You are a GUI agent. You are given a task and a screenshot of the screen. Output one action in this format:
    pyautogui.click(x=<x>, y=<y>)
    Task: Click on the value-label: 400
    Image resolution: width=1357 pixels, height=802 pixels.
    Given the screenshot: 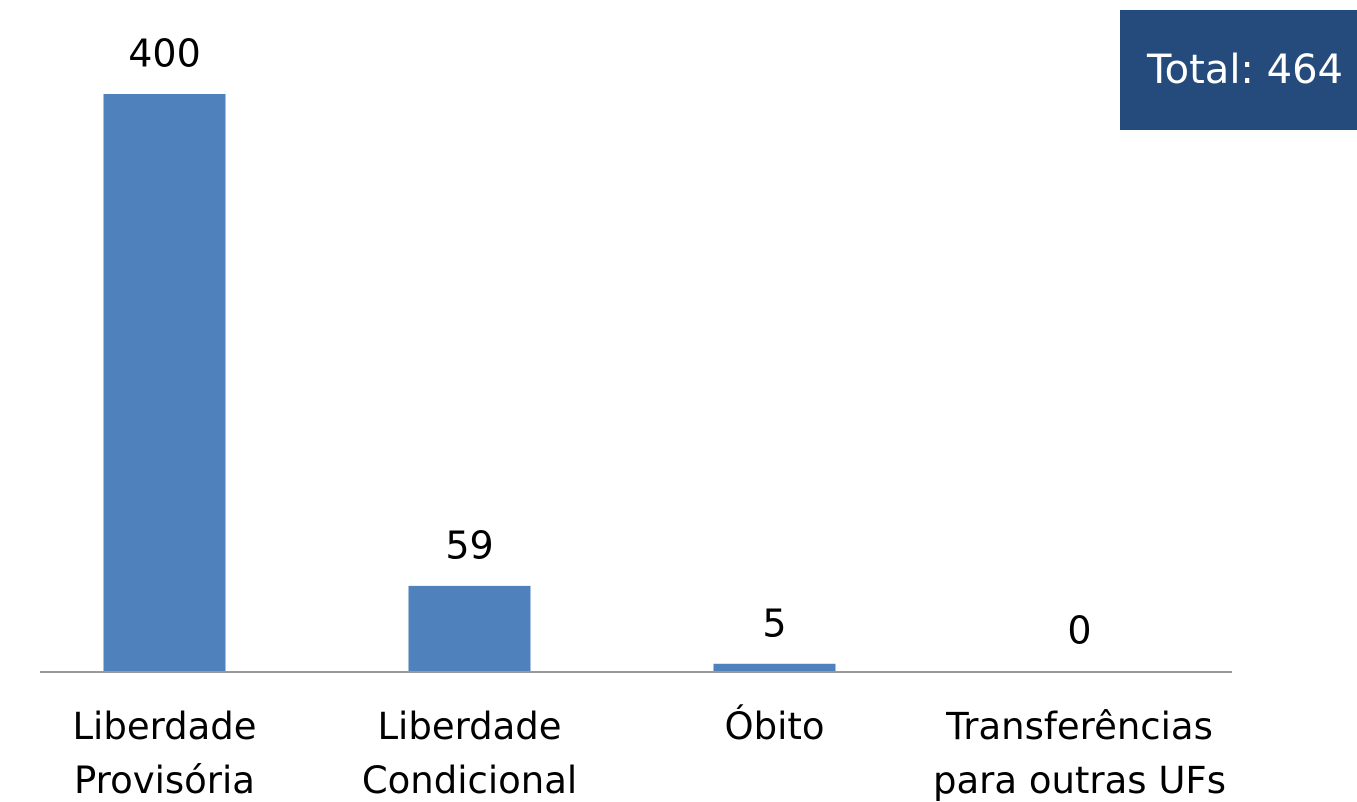 What is the action you would take?
    pyautogui.click(x=164, y=54)
    